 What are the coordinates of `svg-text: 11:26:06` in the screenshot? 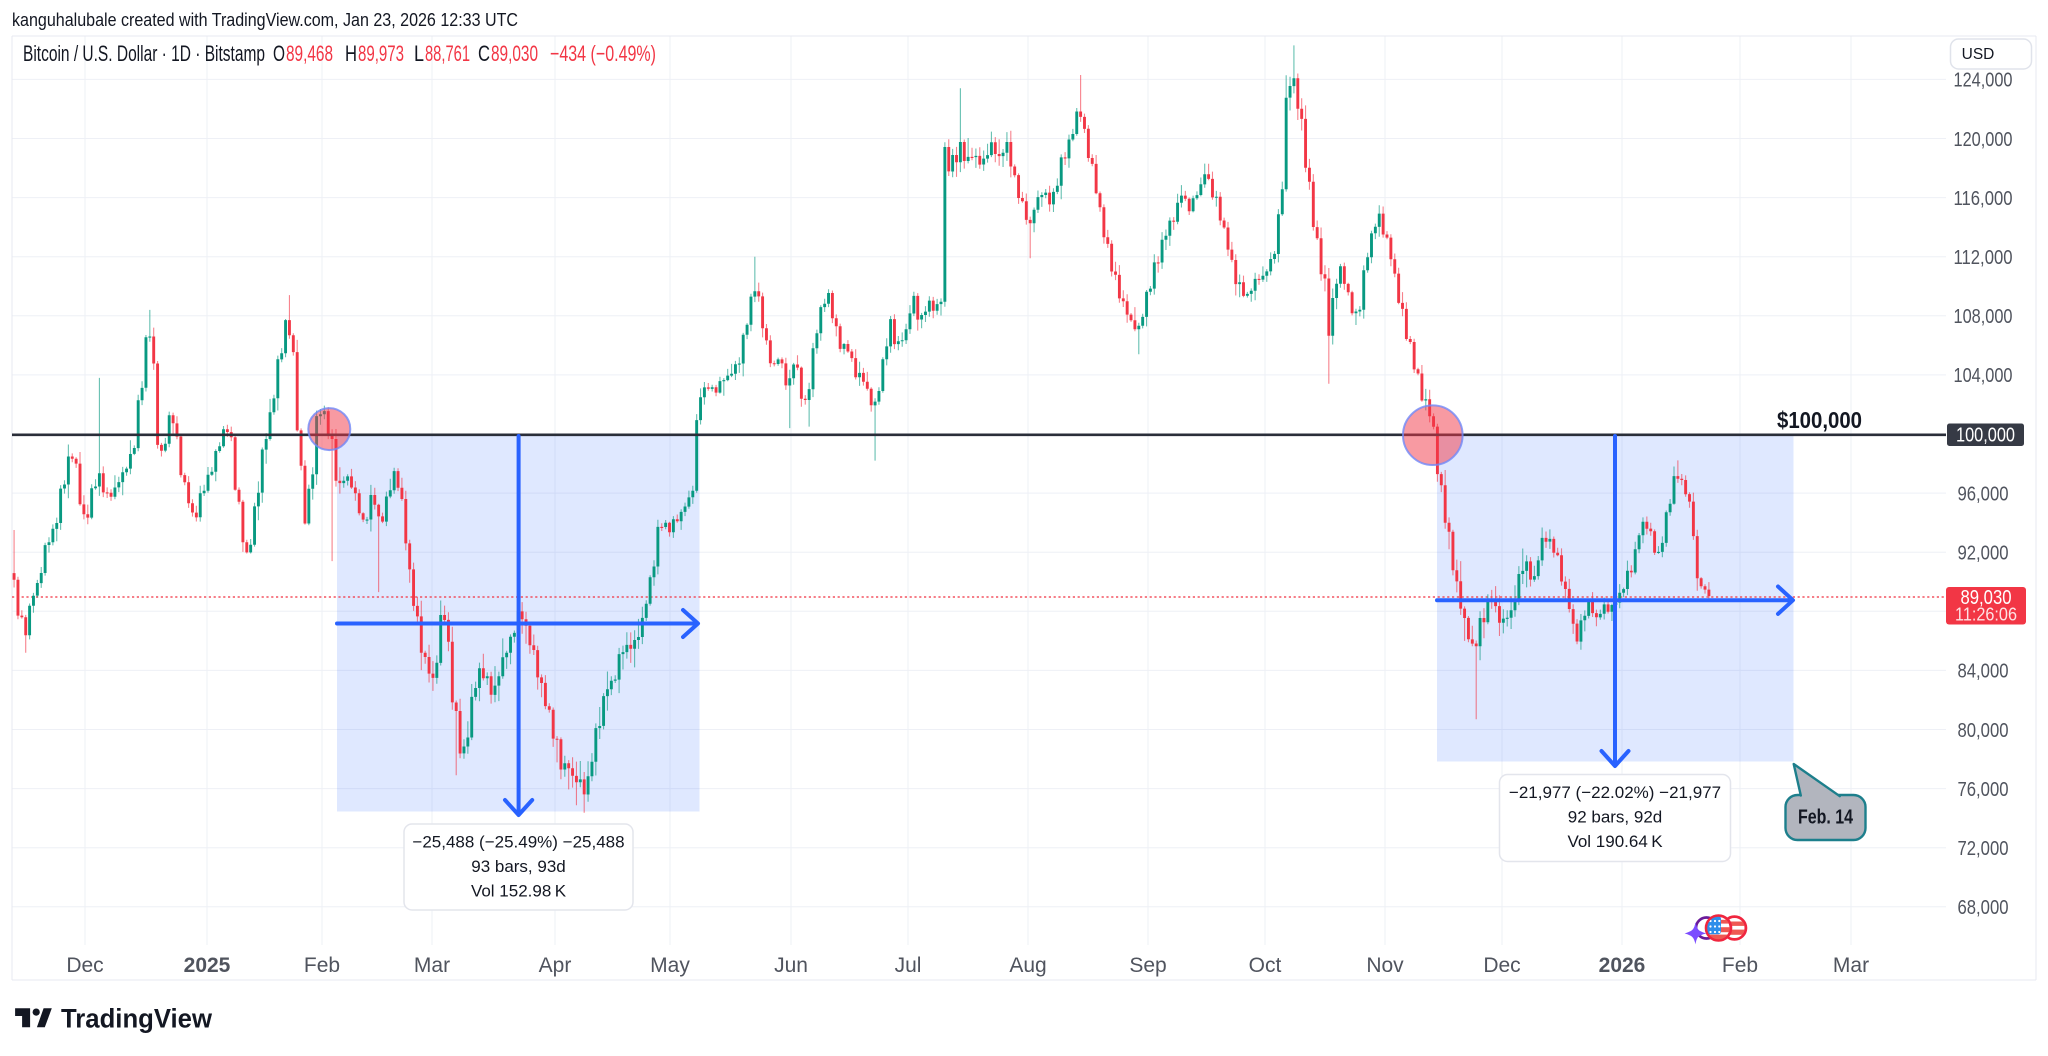 It's located at (1986, 615).